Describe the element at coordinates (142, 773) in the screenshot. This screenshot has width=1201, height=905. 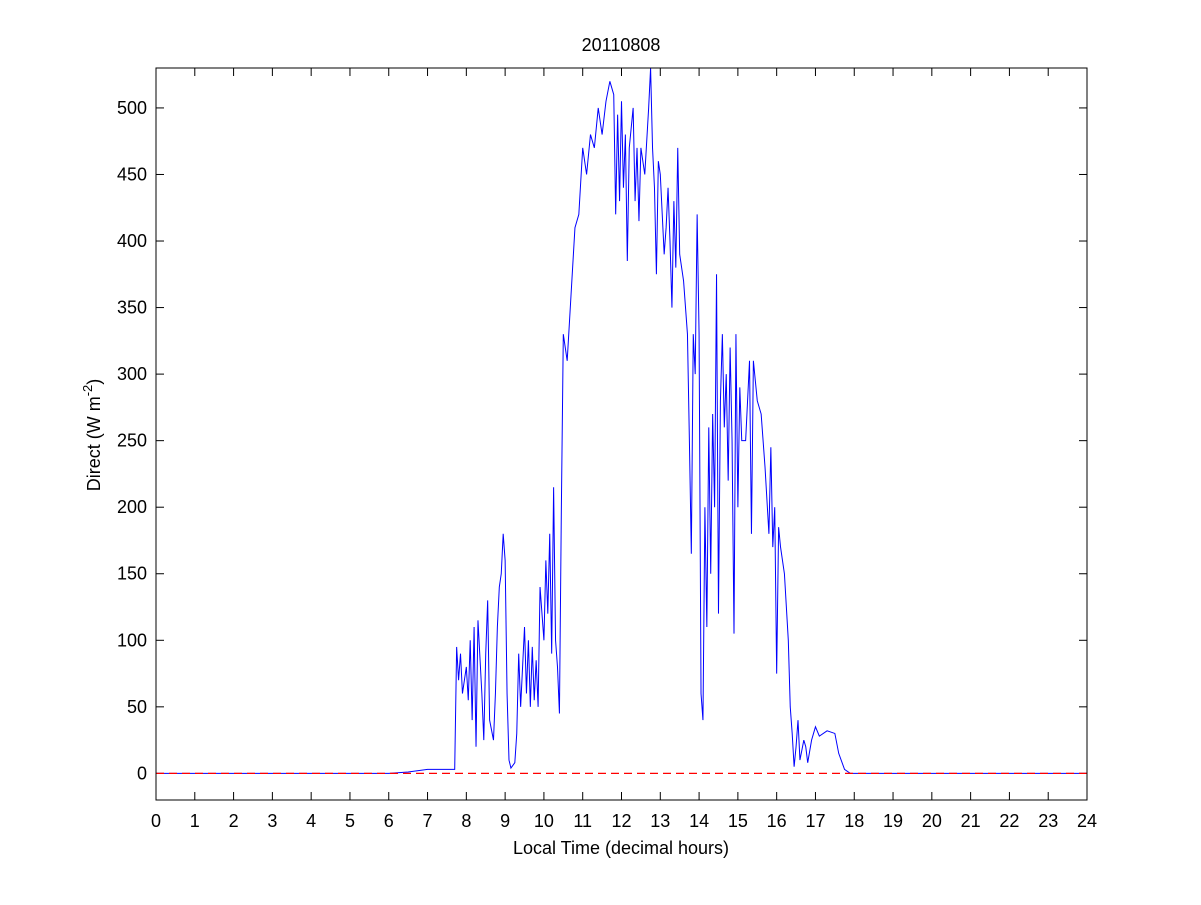
I see `y-tick-label: 0` at that location.